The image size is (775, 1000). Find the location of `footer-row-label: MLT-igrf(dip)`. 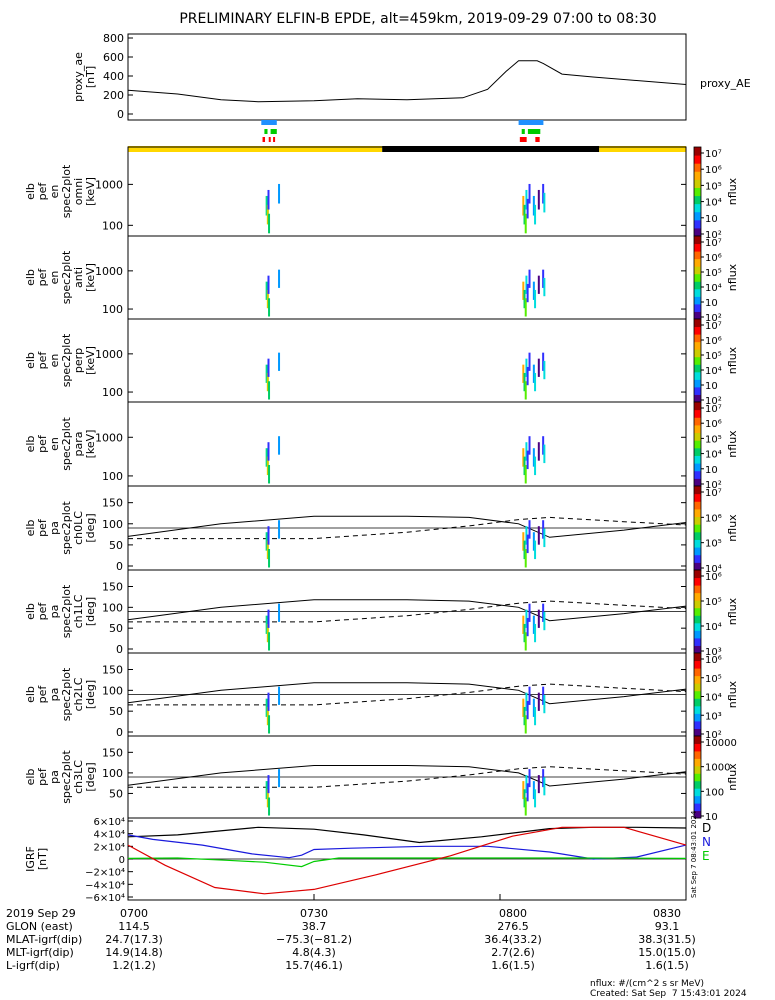

footer-row-label: MLT-igrf(dip) is located at coordinates (40, 952).